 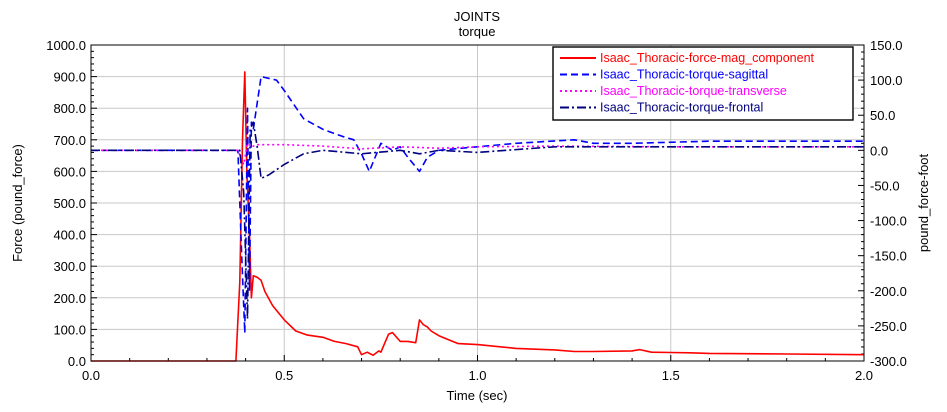 What do you see at coordinates (888, 361) in the screenshot?
I see `y2-tick-label: -300.0` at bounding box center [888, 361].